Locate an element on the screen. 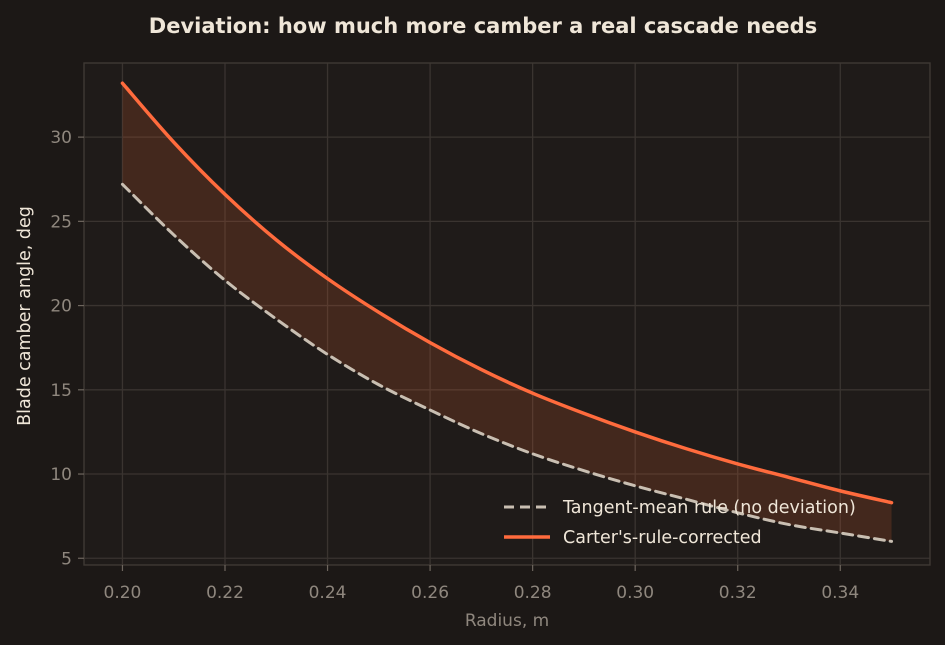 The height and width of the screenshot is (645, 945). x-tick-label: 0.34 is located at coordinates (840, 593).